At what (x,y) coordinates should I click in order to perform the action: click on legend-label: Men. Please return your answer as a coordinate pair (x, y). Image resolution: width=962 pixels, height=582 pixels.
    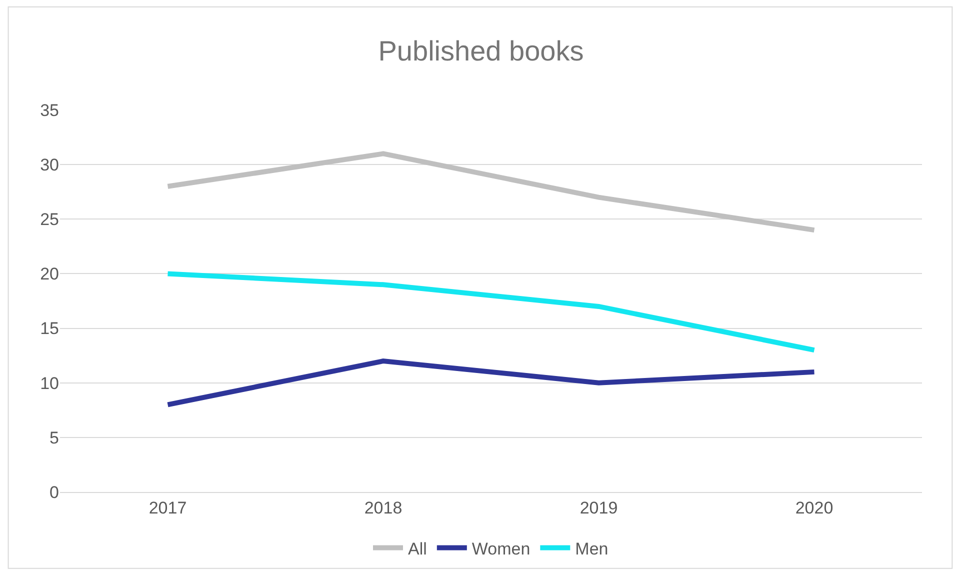
    Looking at the image, I should click on (591, 548).